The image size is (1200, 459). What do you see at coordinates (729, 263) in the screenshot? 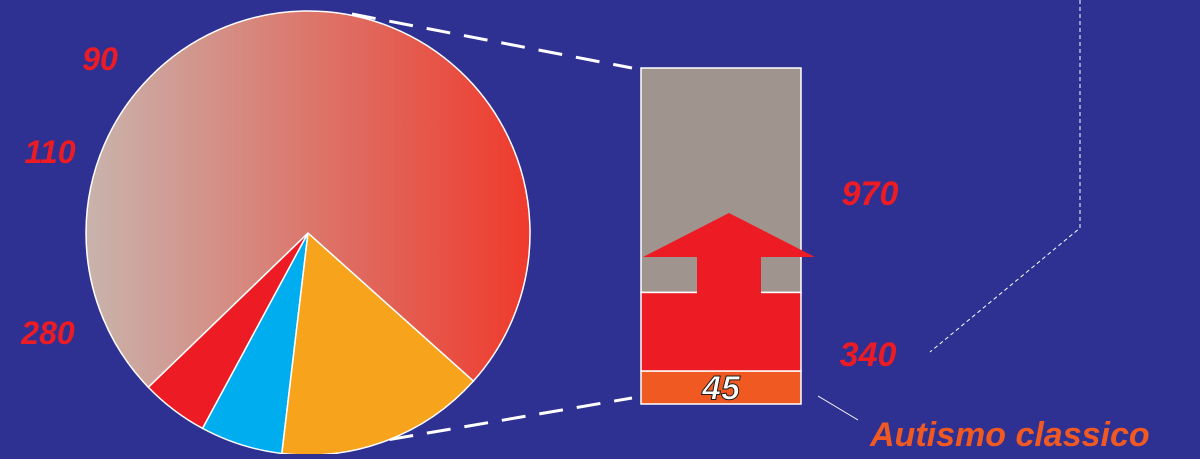
I see `increase-arrow` at bounding box center [729, 263].